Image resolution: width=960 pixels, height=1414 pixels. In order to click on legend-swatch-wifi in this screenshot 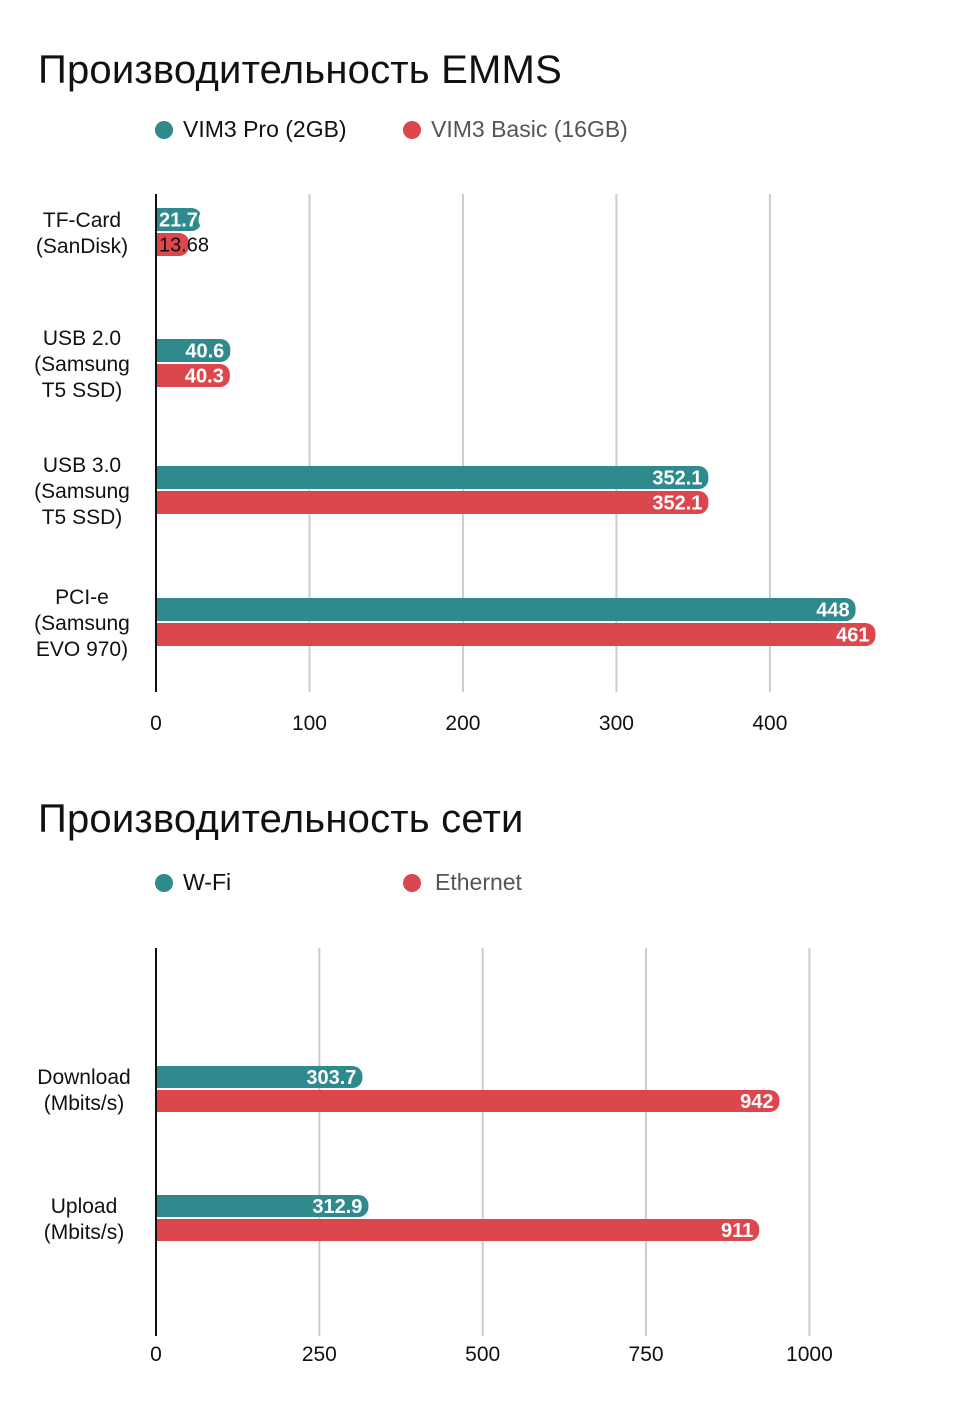, I will do `click(164, 882)`.